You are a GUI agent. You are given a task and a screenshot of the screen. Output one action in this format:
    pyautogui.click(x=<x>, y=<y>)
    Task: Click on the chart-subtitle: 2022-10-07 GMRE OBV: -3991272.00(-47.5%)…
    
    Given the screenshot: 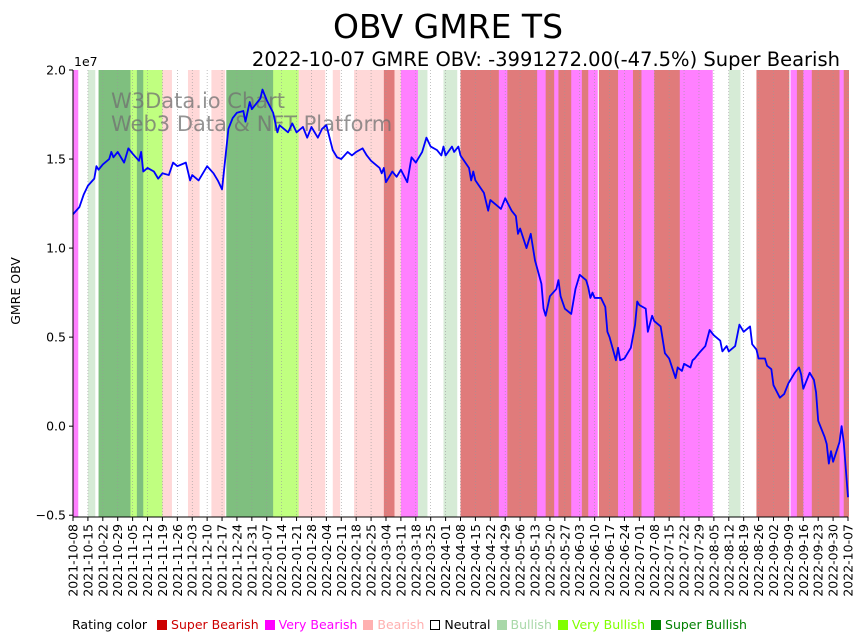 What is the action you would take?
    pyautogui.click(x=546, y=59)
    